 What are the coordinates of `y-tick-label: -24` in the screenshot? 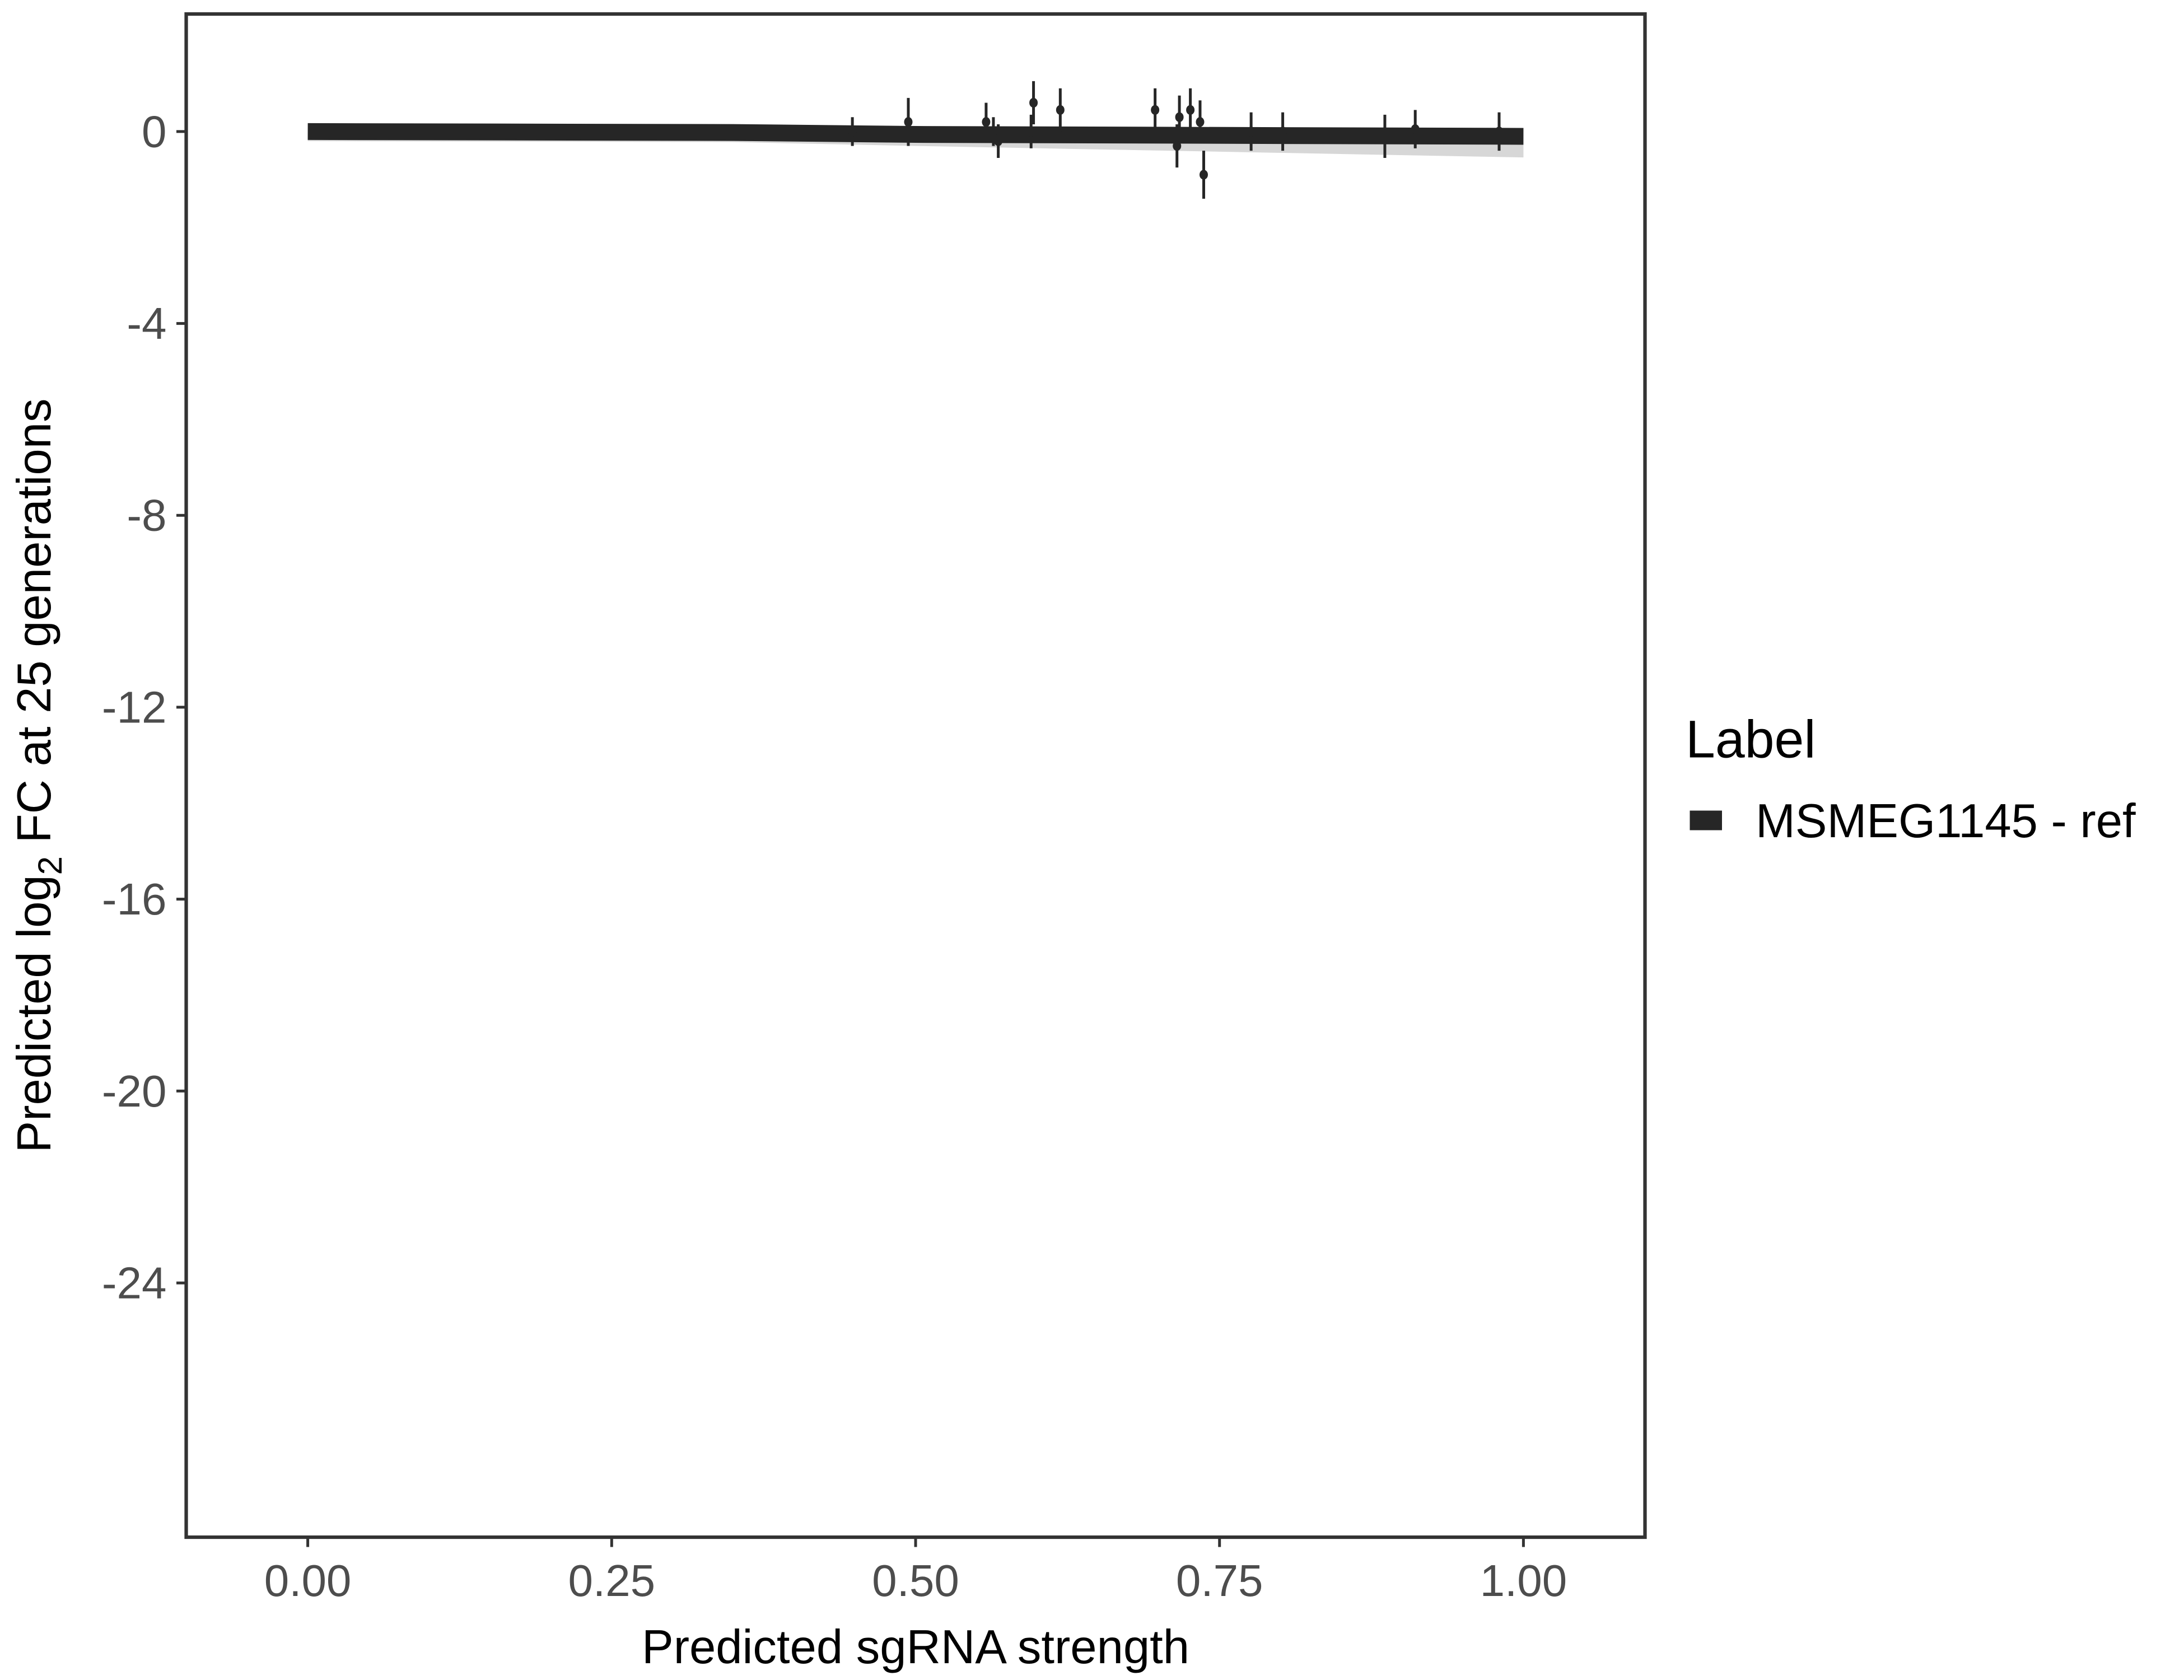 It's located at (135, 1283).